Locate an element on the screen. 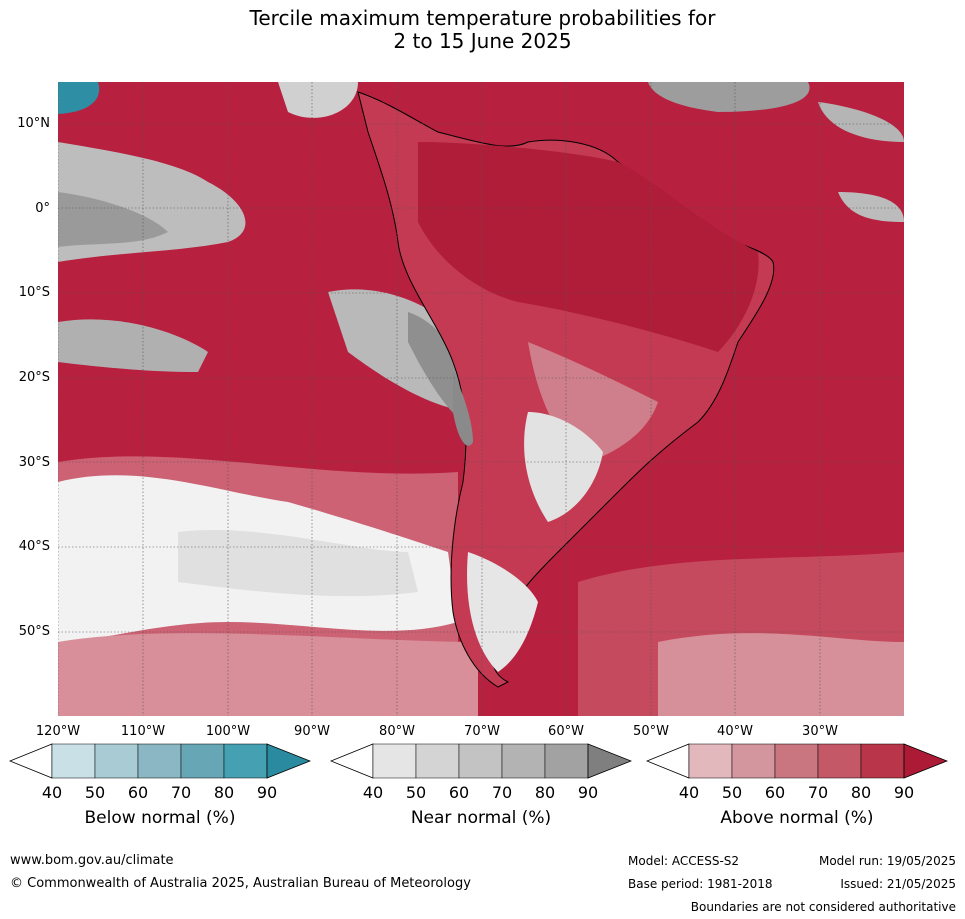 This screenshot has height=919, width=965. amazon-above is located at coordinates (588, 247).